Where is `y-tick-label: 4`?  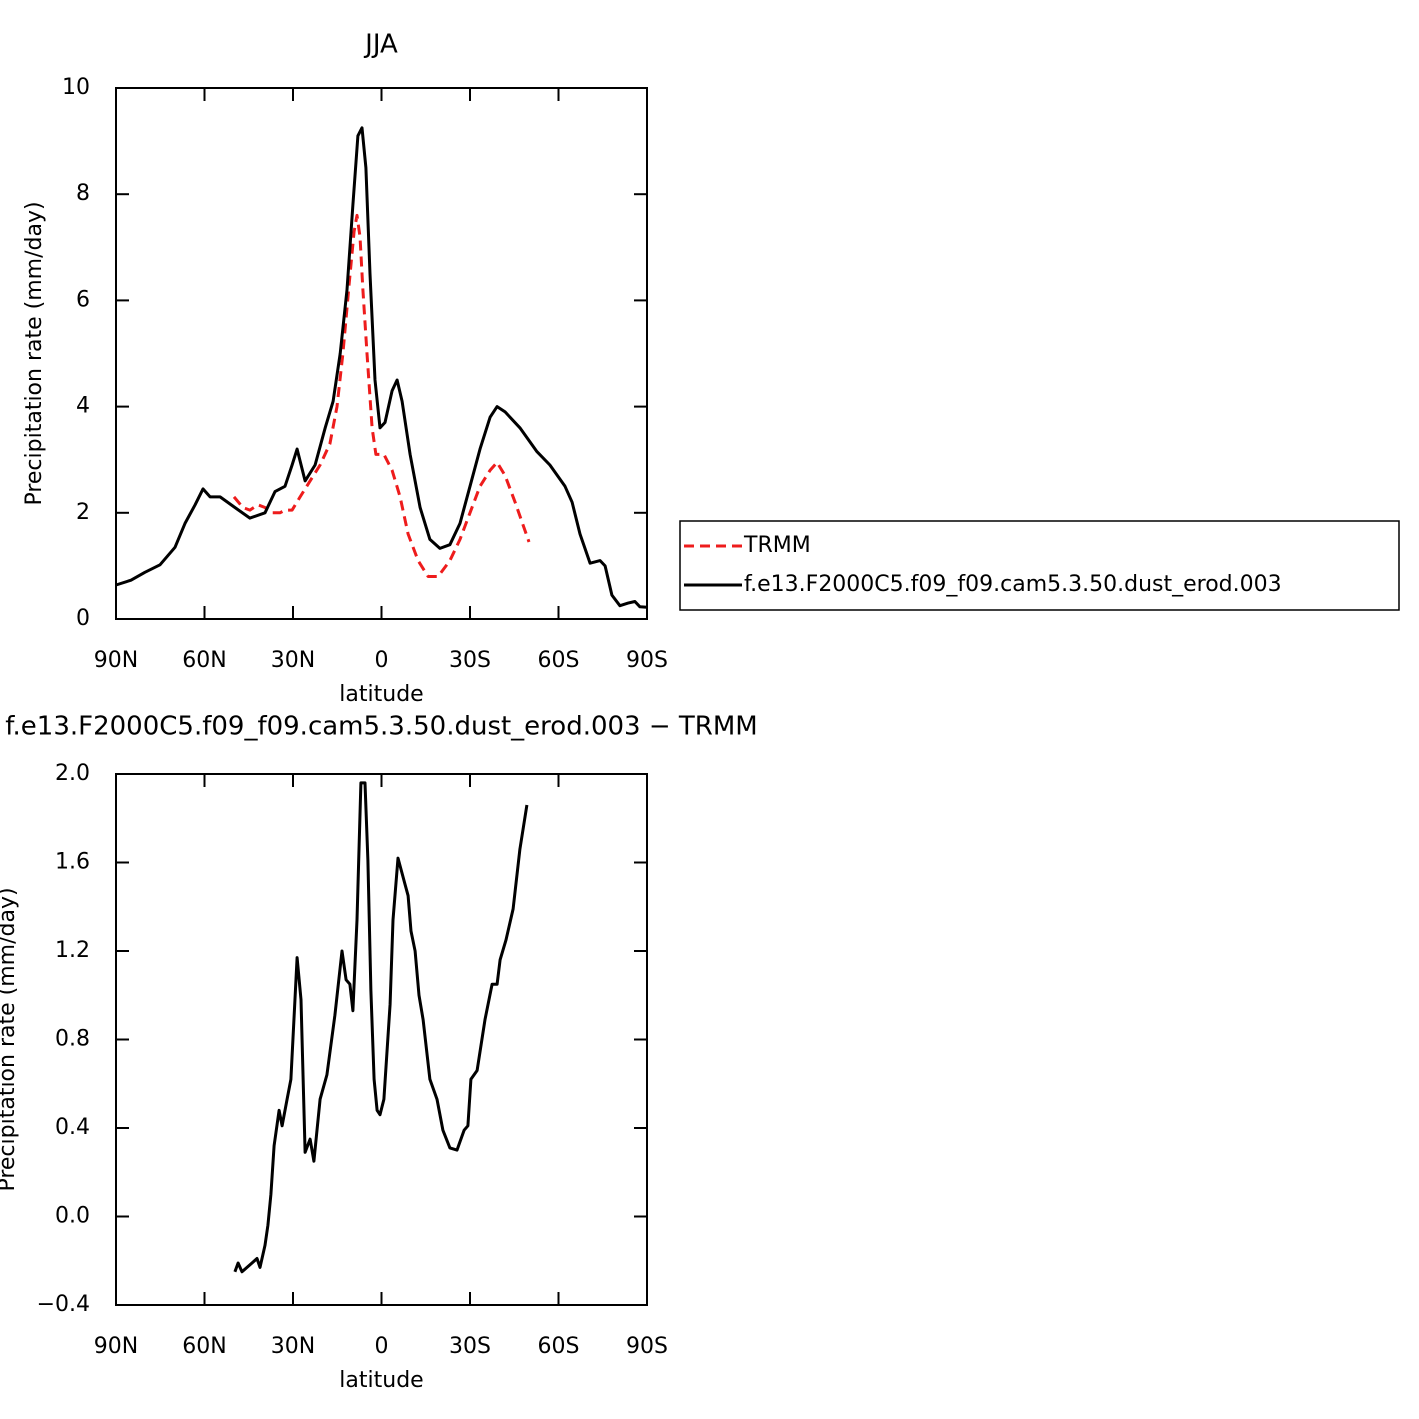 y-tick-label: 4 is located at coordinates (83, 406).